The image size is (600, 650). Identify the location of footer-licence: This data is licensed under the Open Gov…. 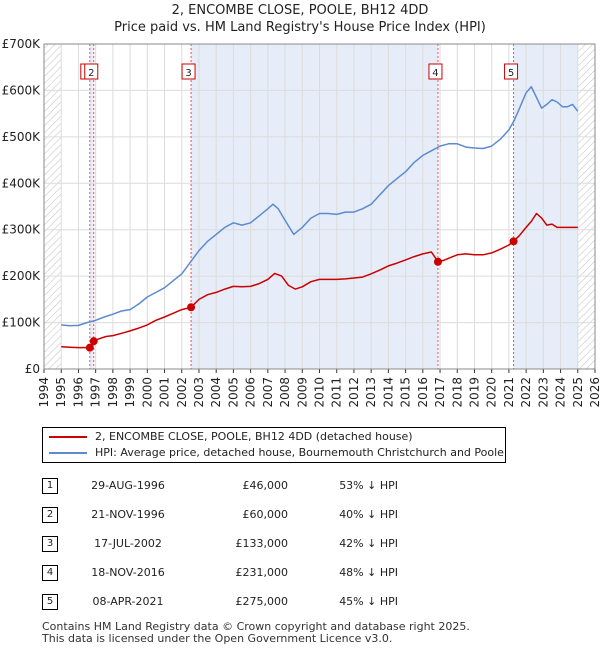
(217, 638).